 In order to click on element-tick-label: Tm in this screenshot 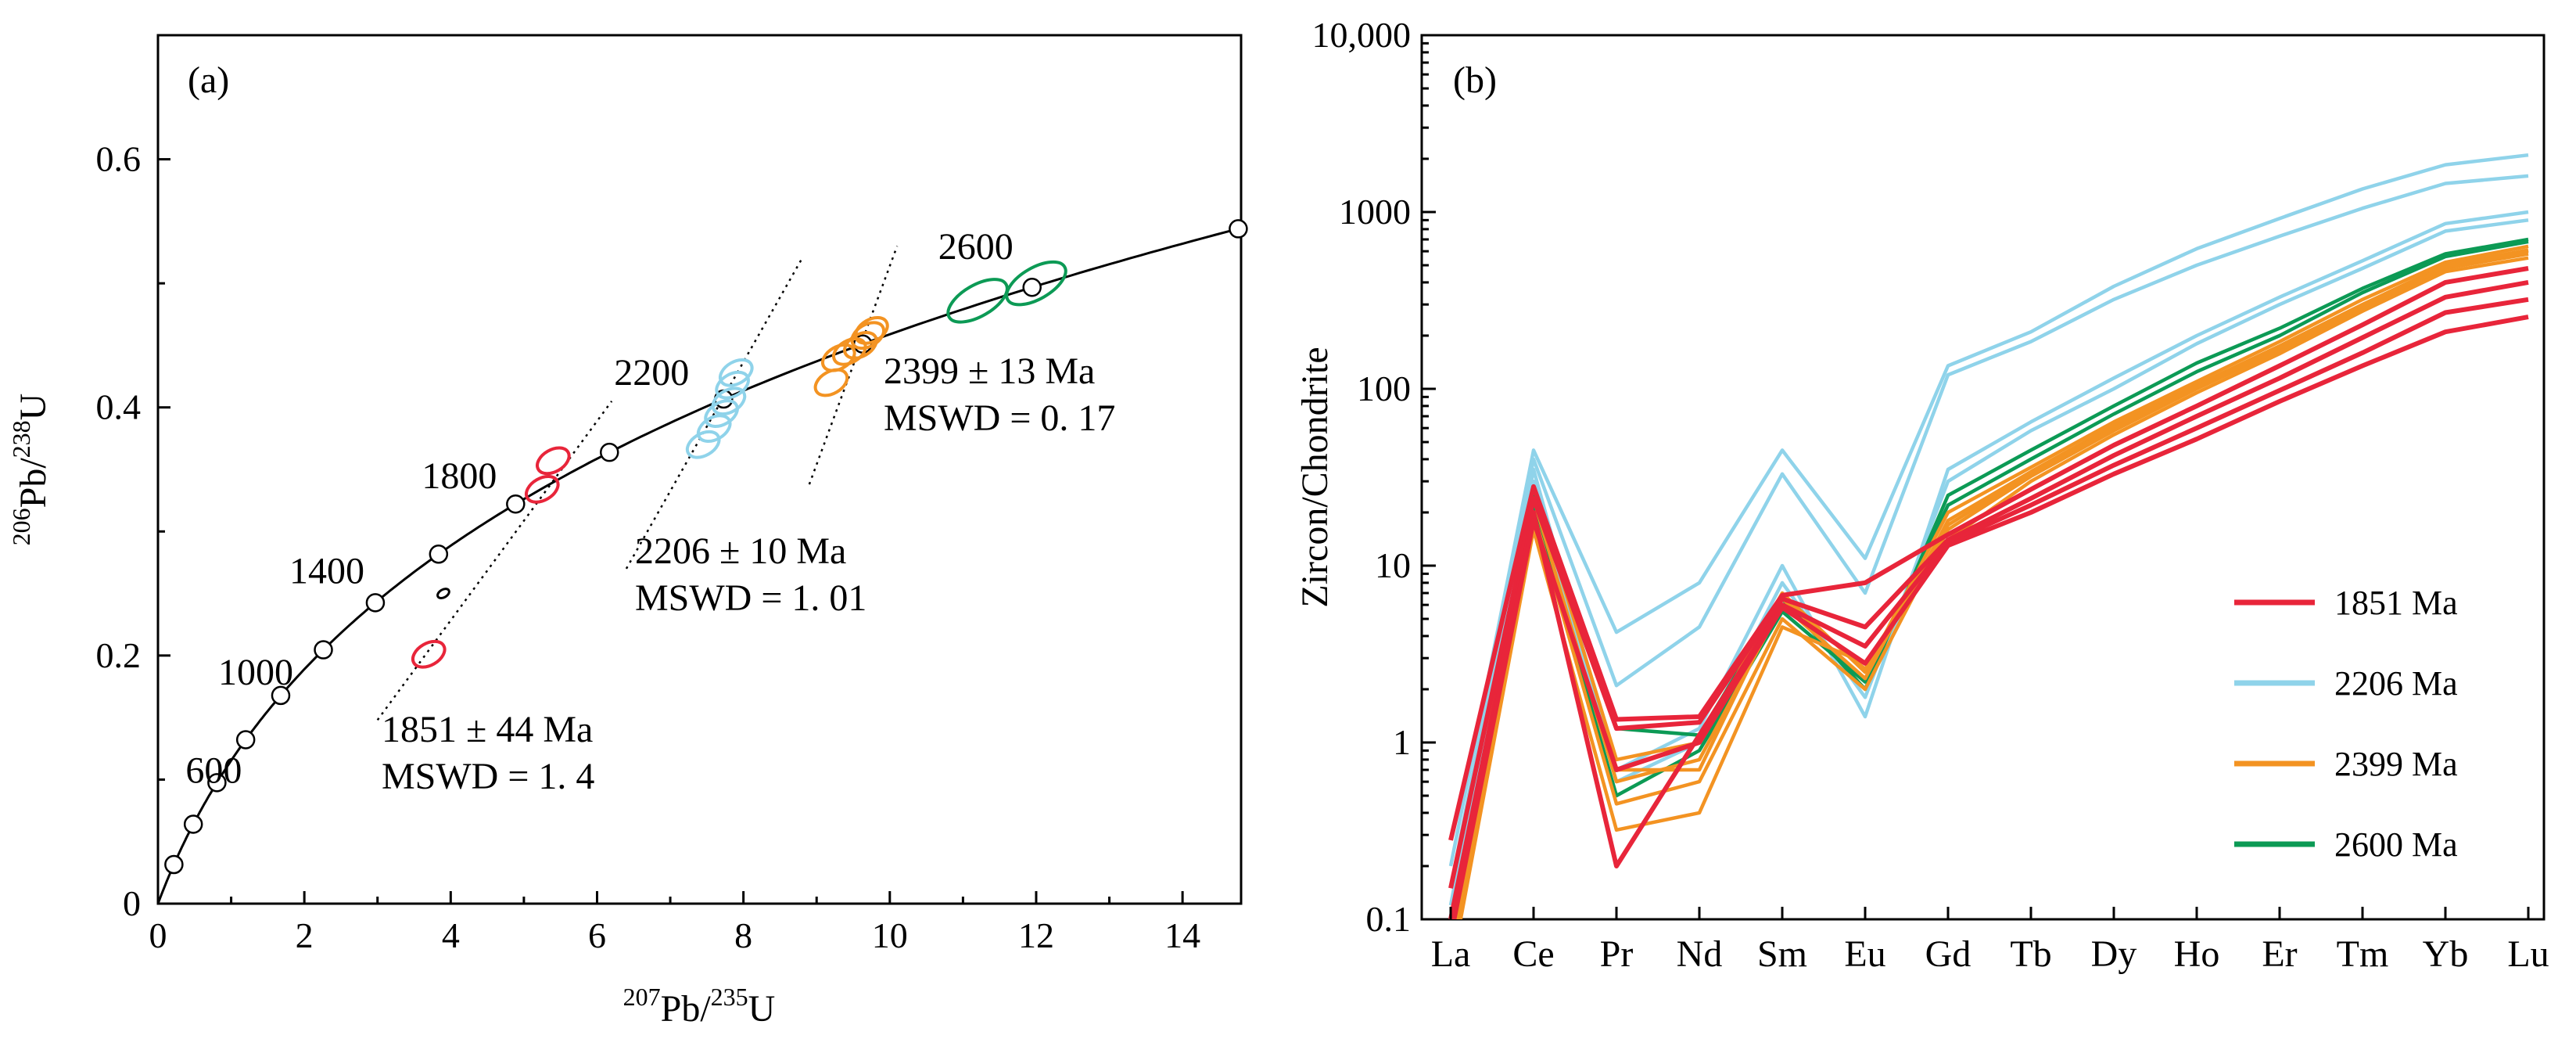, I will do `click(2363, 954)`.